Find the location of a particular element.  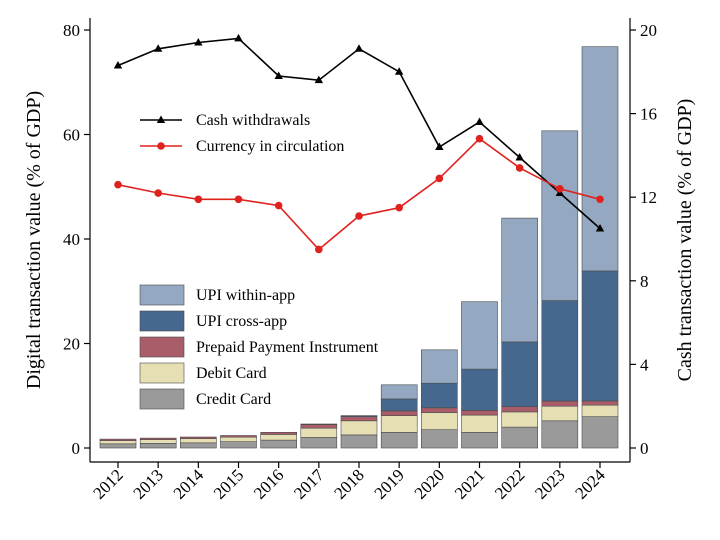

bar-prepaid-payment-instrument-2018 is located at coordinates (359, 419).